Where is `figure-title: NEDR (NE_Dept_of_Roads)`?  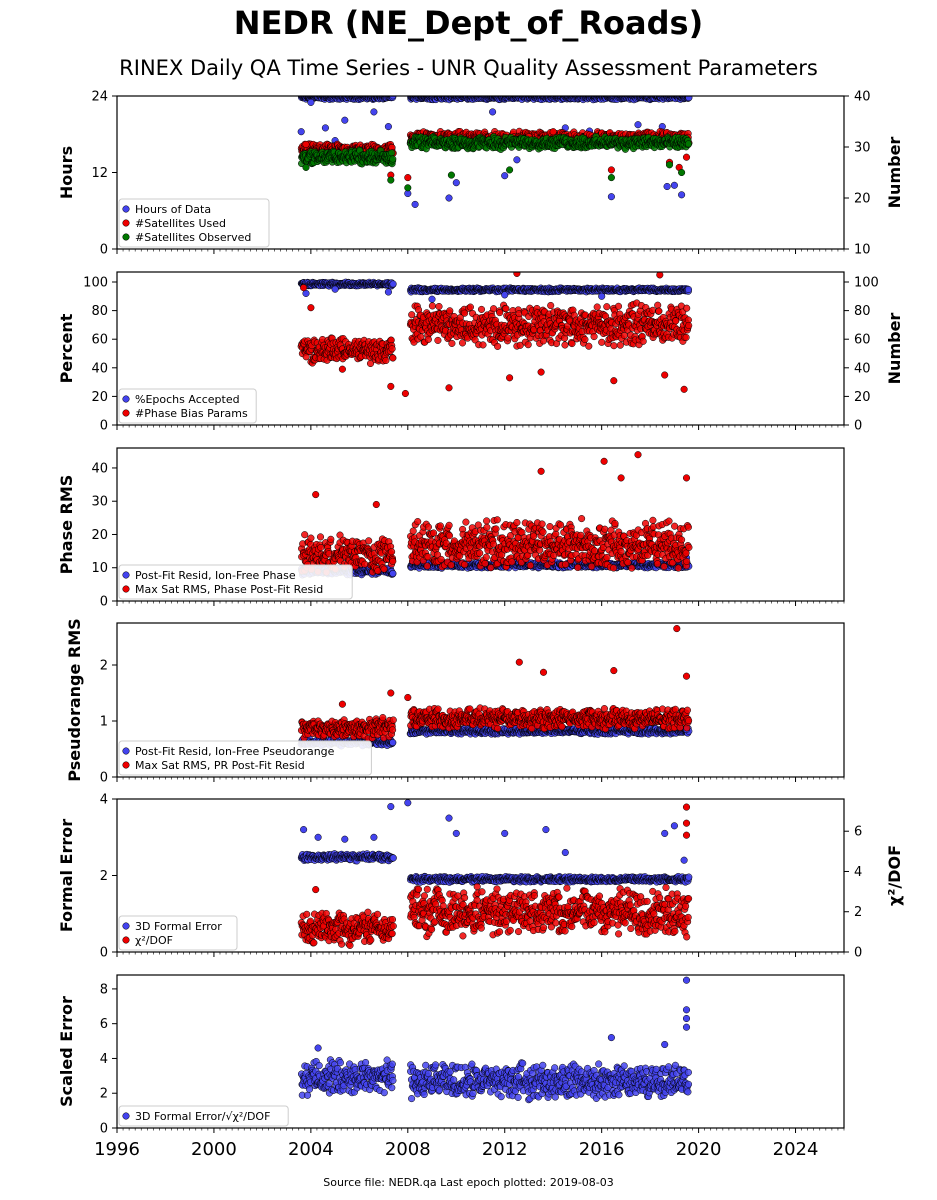
figure-title: NEDR (NE_Dept_of_Roads) is located at coordinates (468, 23).